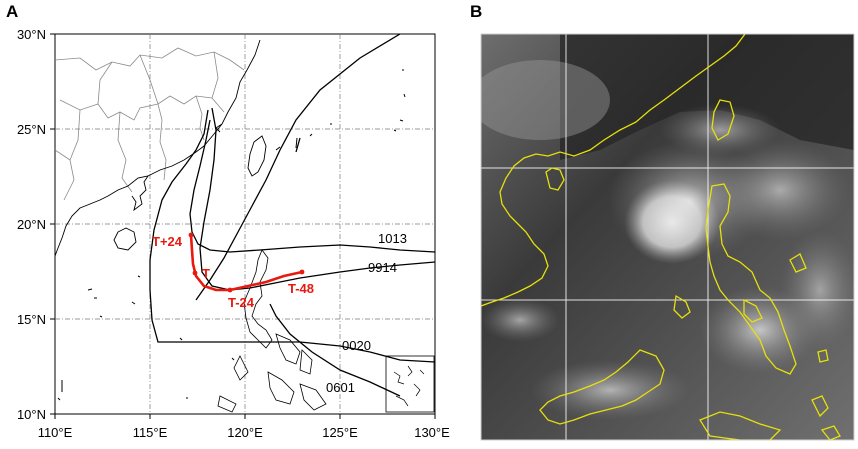 The width and height of the screenshot is (858, 449). I want to click on track-label-1013: 1013, so click(392, 238).